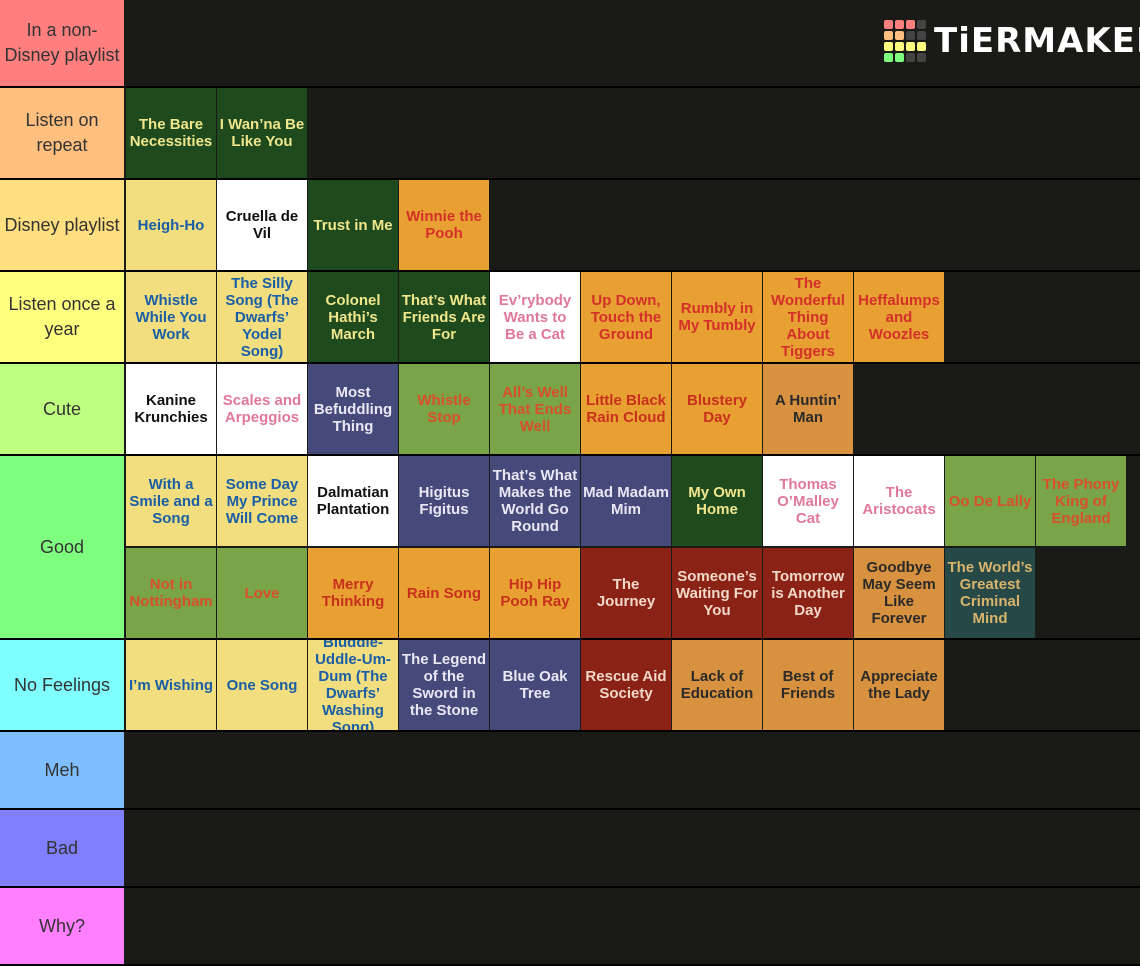 This screenshot has width=1140, height=966. I want to click on item-label: Hip Hip Pooh Ray, so click(535, 593).